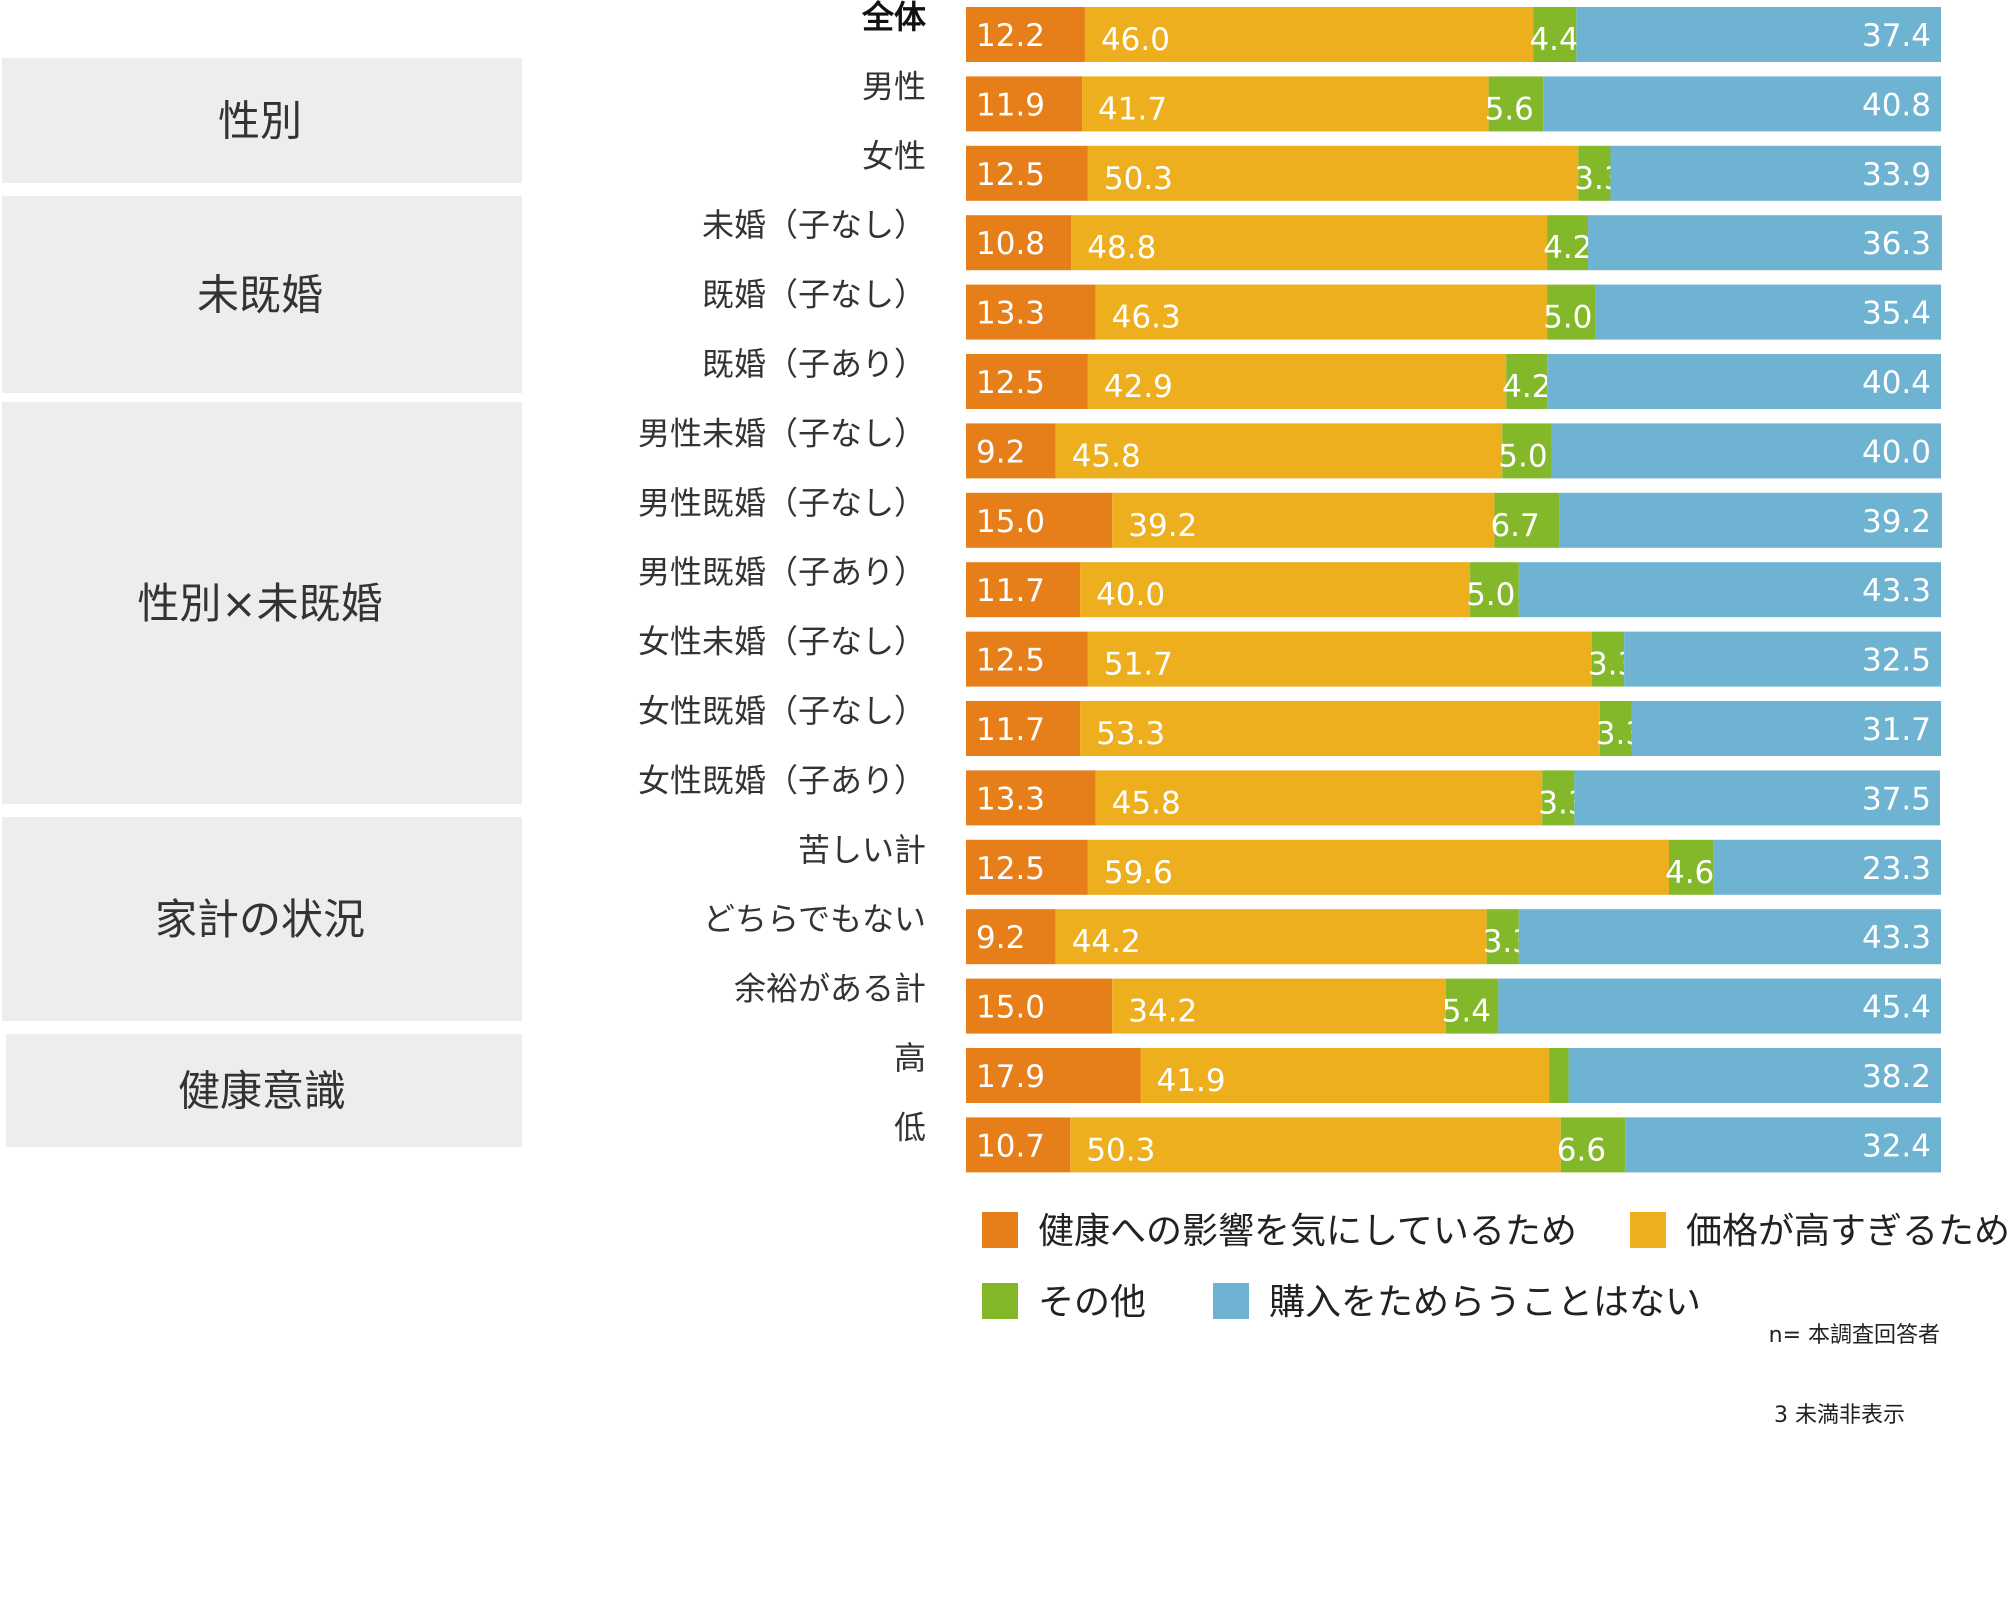 The width and height of the screenshot is (2008, 1620). Describe the element at coordinates (1191, 1081) in the screenshot. I see `data-label: 41.9` at that location.